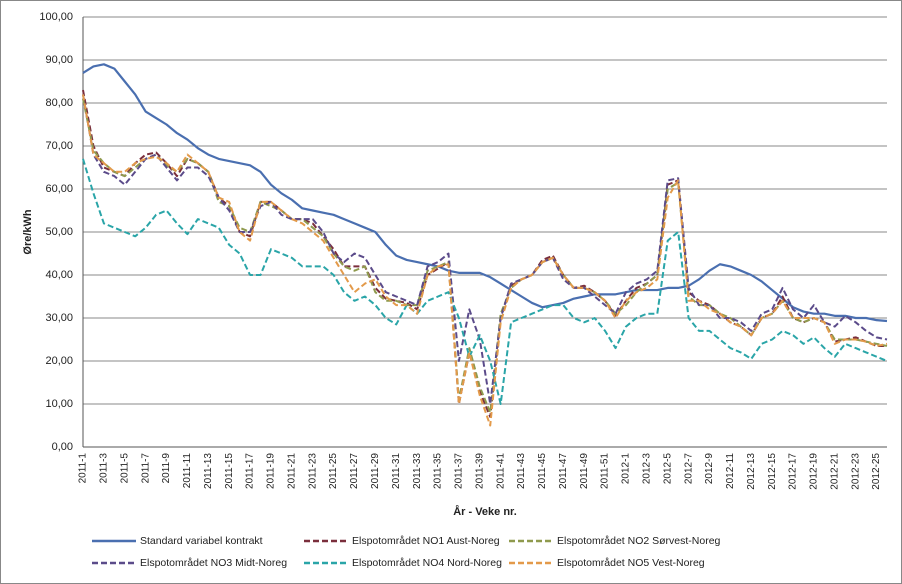 Image resolution: width=902 pixels, height=584 pixels. What do you see at coordinates (250, 471) in the screenshot?
I see `x-tick-label: 2011-17` at bounding box center [250, 471].